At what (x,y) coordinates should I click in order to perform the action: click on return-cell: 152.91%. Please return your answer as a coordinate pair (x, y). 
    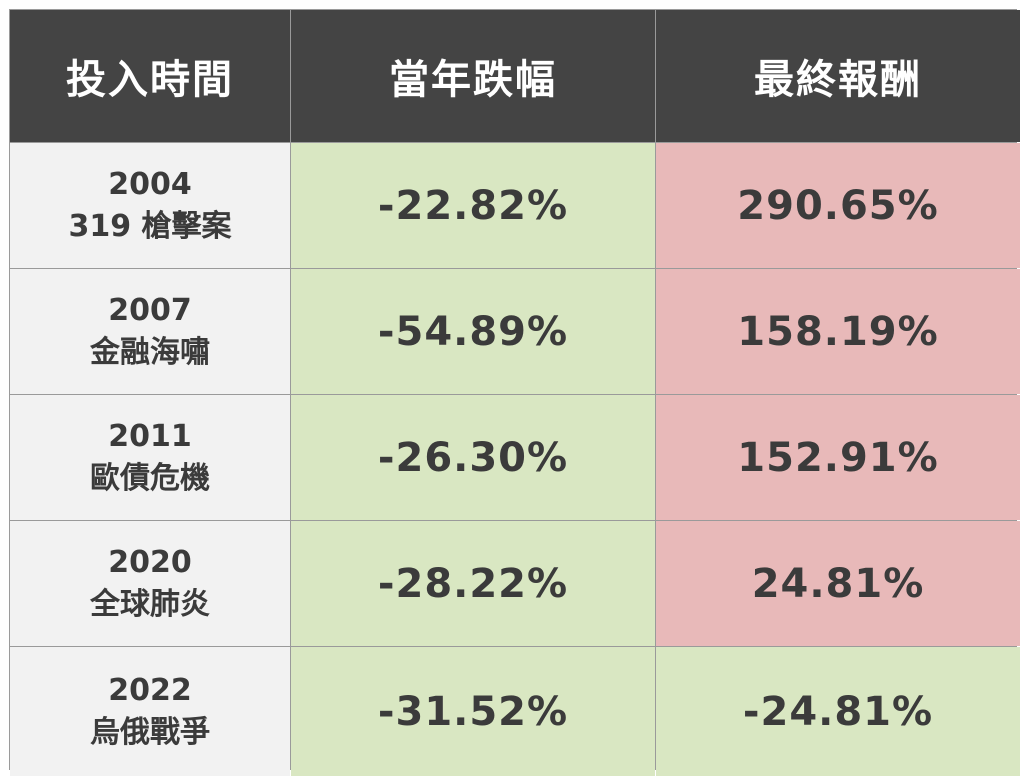
    Looking at the image, I should click on (838, 457).